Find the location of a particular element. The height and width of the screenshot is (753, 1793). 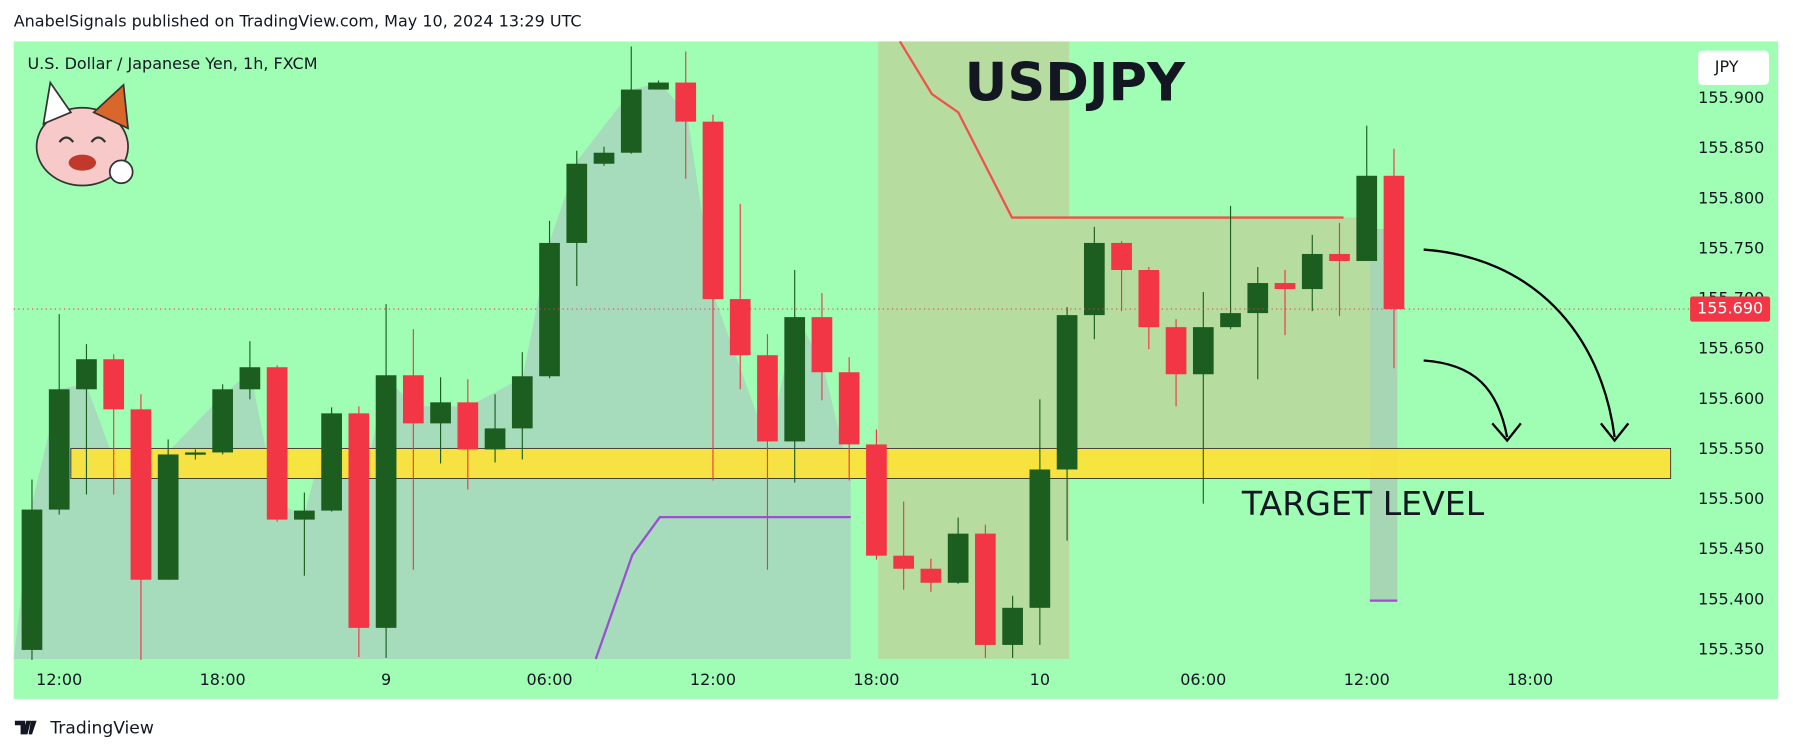

y-tick-label: 155.650 is located at coordinates (1731, 348).